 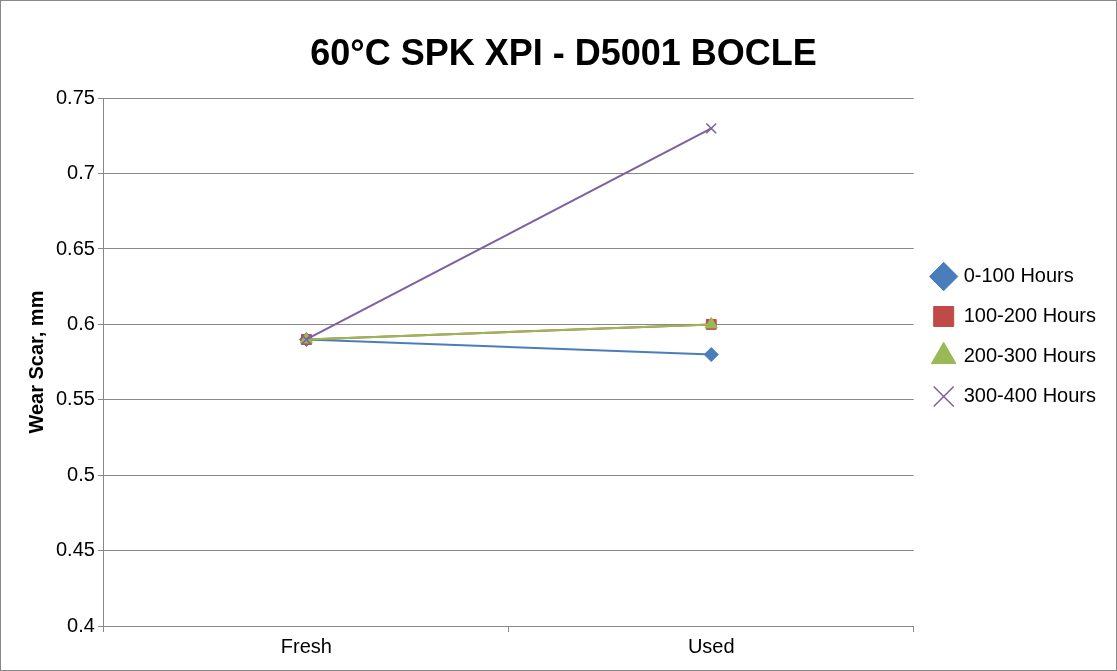 What do you see at coordinates (1030, 395) in the screenshot?
I see `legend-label: 300-400 Hours` at bounding box center [1030, 395].